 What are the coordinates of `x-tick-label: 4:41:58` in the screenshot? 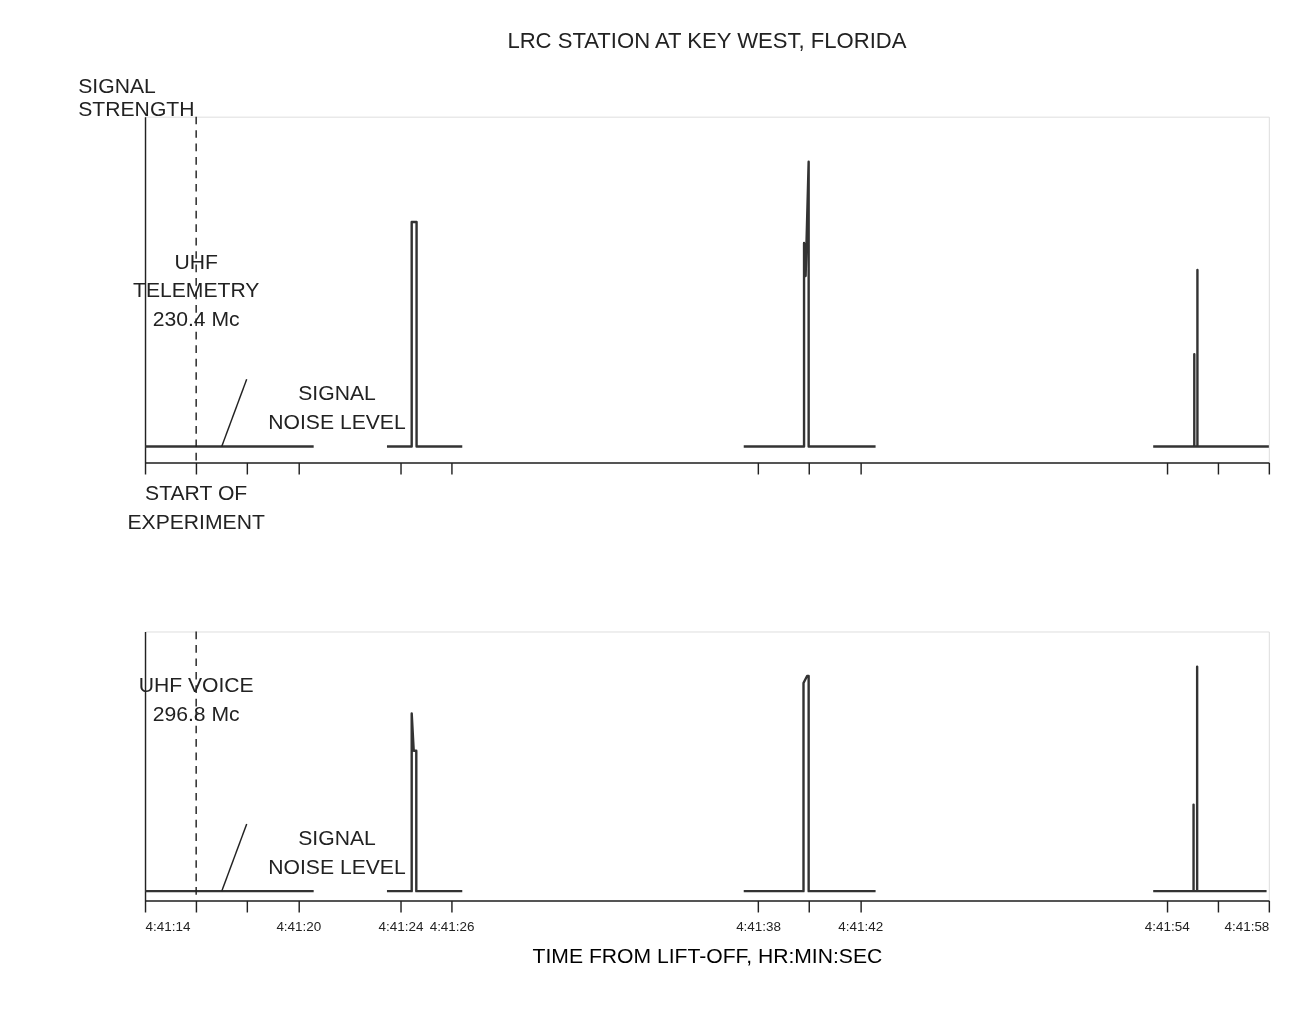 It's located at (1247, 926).